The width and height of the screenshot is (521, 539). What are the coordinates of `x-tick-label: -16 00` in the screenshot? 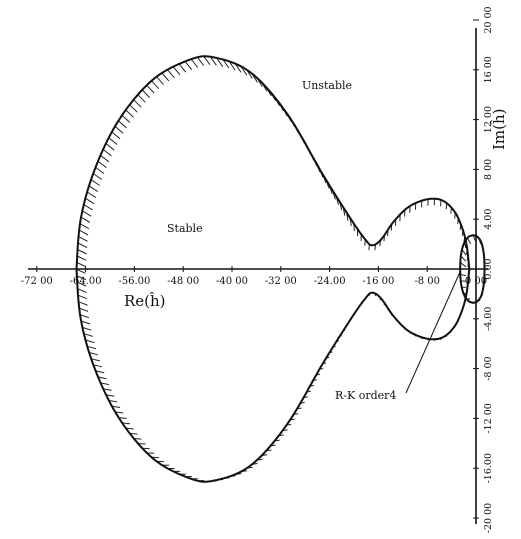 It's located at (378, 281).